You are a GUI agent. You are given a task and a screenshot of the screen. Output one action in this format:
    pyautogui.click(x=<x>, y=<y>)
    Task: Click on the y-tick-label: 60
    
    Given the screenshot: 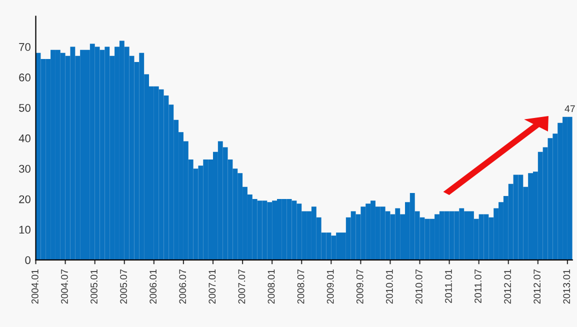 What is the action you would take?
    pyautogui.click(x=24, y=78)
    